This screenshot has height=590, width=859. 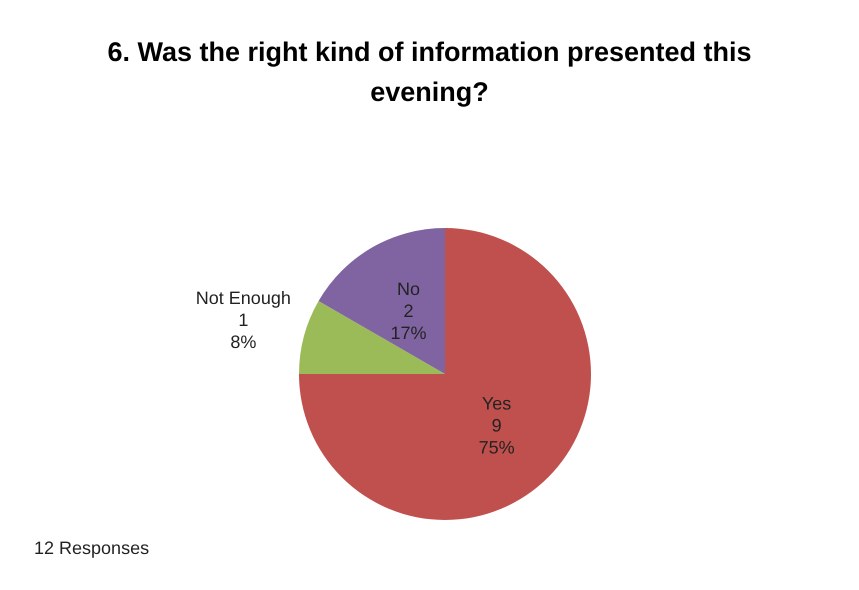 I want to click on text: 12 Responses, so click(x=92, y=548).